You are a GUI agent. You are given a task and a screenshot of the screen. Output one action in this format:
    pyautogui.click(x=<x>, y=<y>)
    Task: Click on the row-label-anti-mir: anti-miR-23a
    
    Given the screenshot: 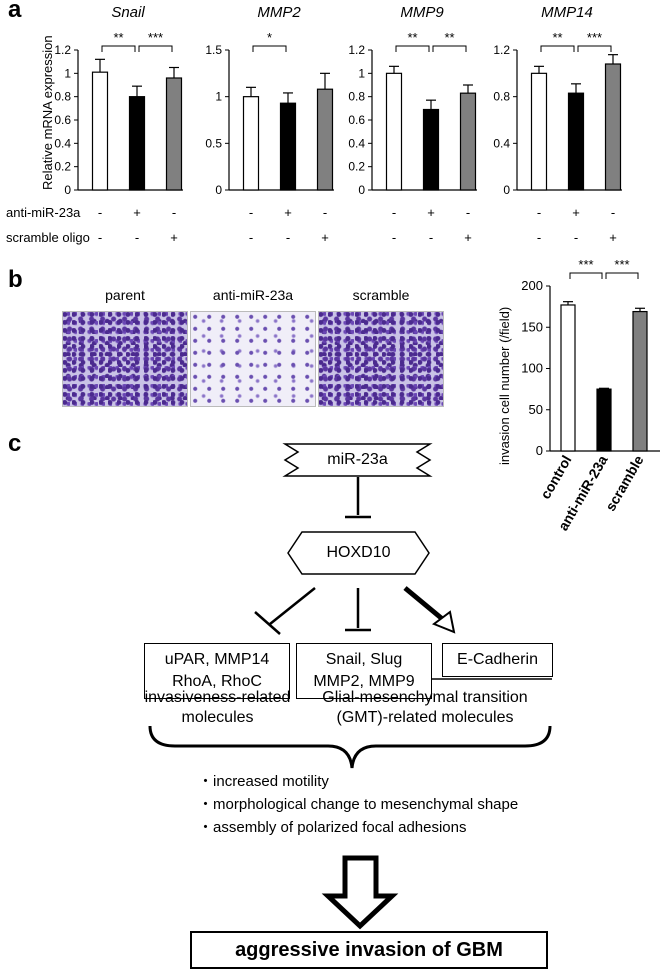 What is the action you would take?
    pyautogui.click(x=43, y=212)
    